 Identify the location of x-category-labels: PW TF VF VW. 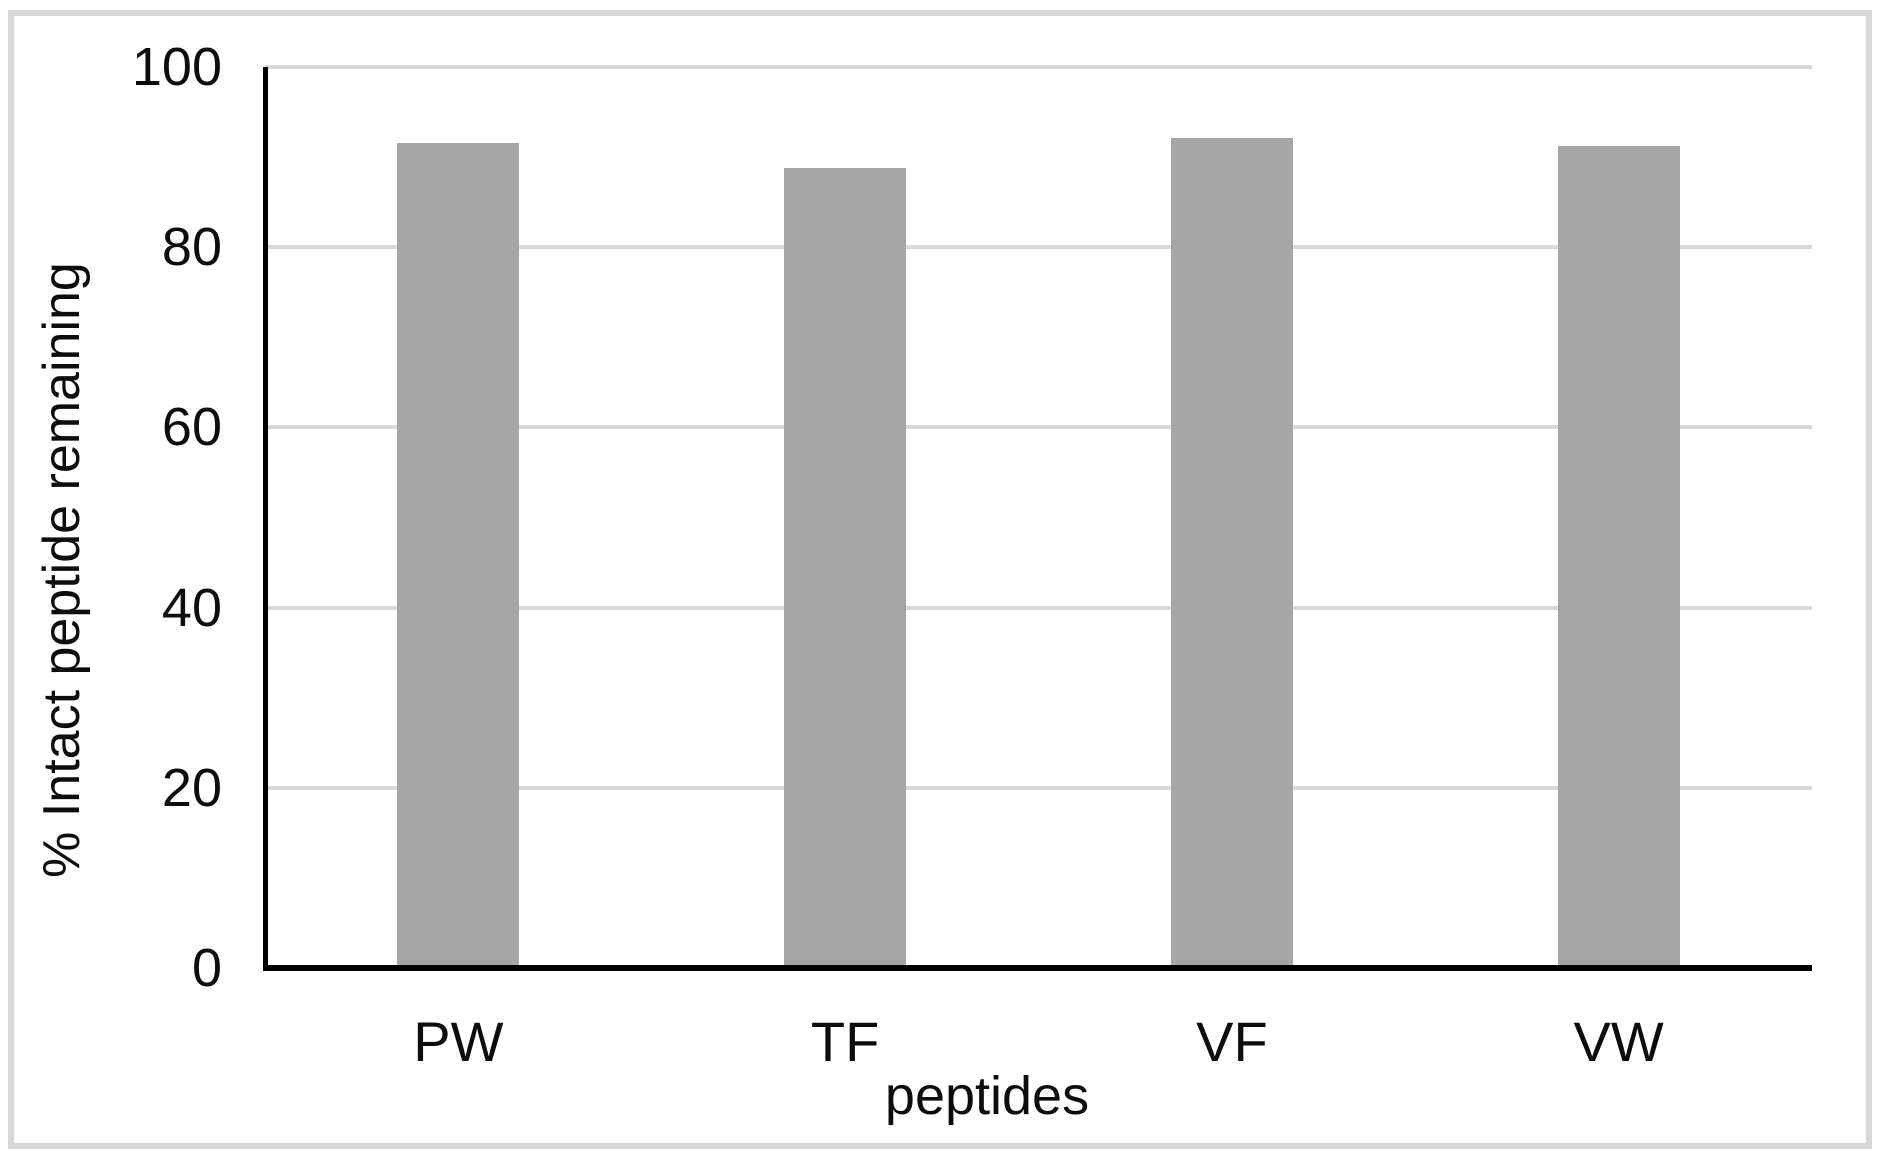
(1038, 1044).